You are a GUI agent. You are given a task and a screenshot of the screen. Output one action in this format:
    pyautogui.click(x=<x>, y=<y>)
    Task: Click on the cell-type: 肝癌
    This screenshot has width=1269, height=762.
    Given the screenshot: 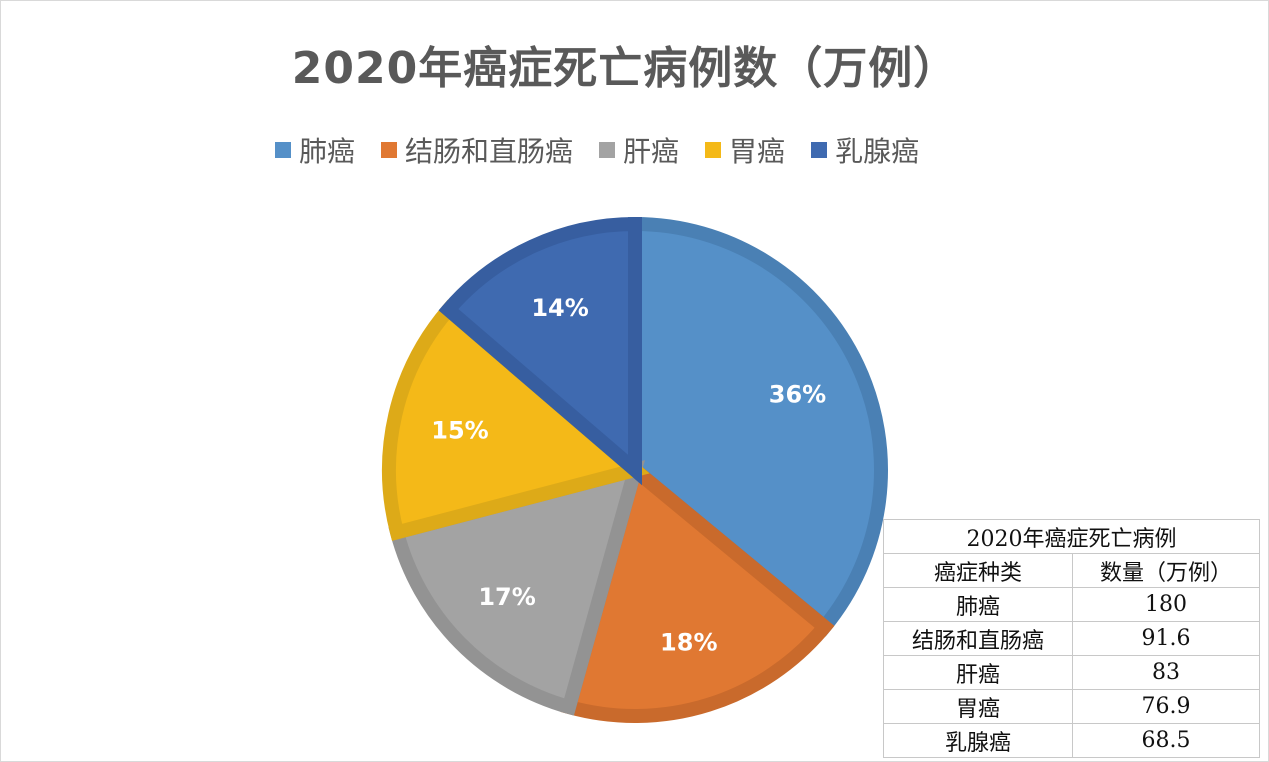 What is the action you would take?
    pyautogui.click(x=978, y=672)
    